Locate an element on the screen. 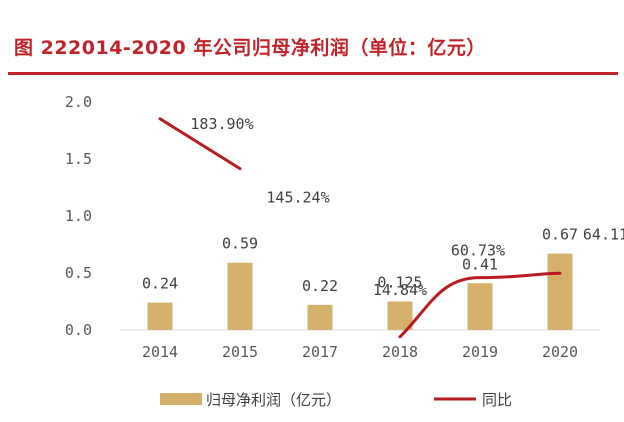  x-tick-label: 2014 is located at coordinates (160, 352).